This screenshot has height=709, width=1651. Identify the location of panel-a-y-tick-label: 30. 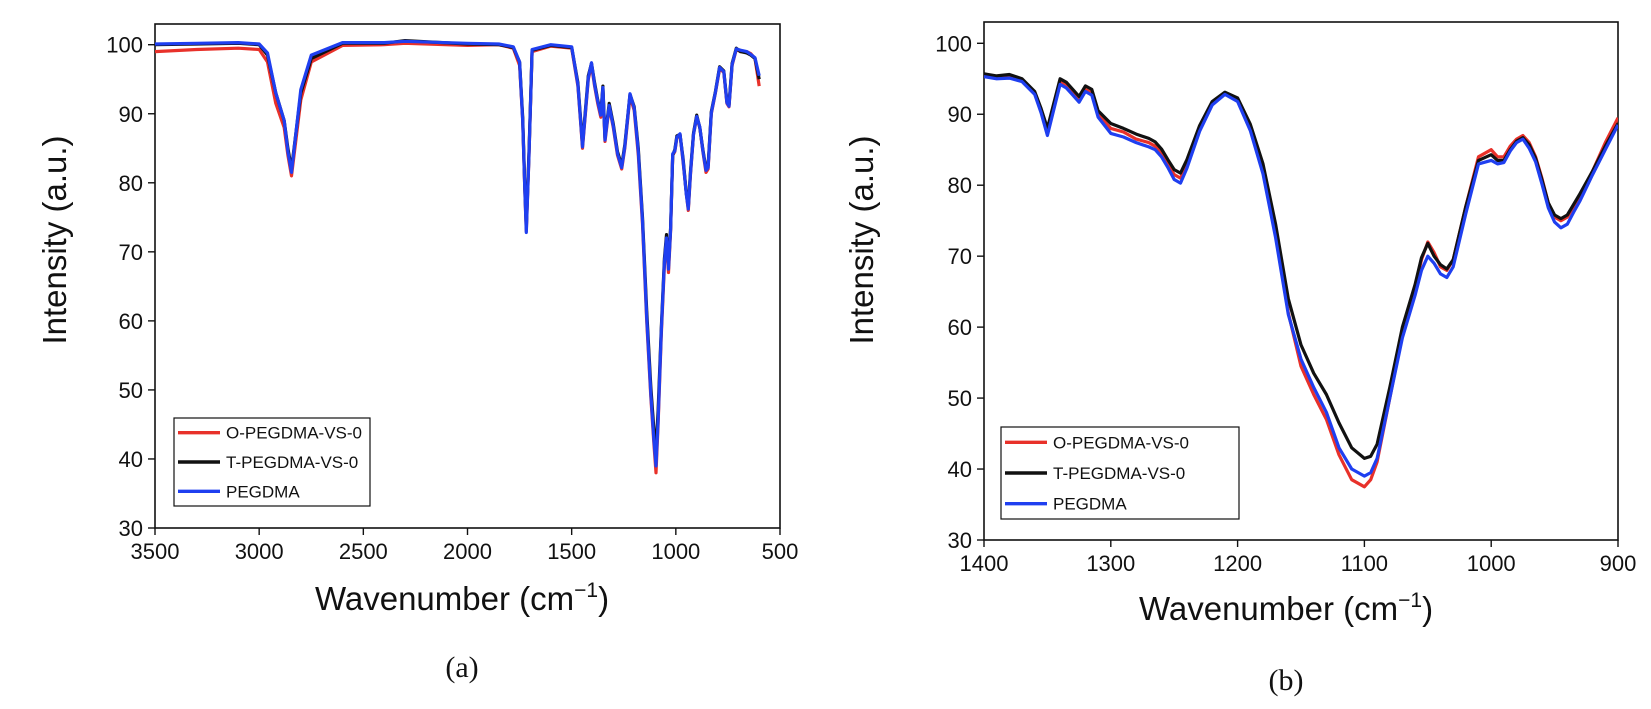
(131, 528).